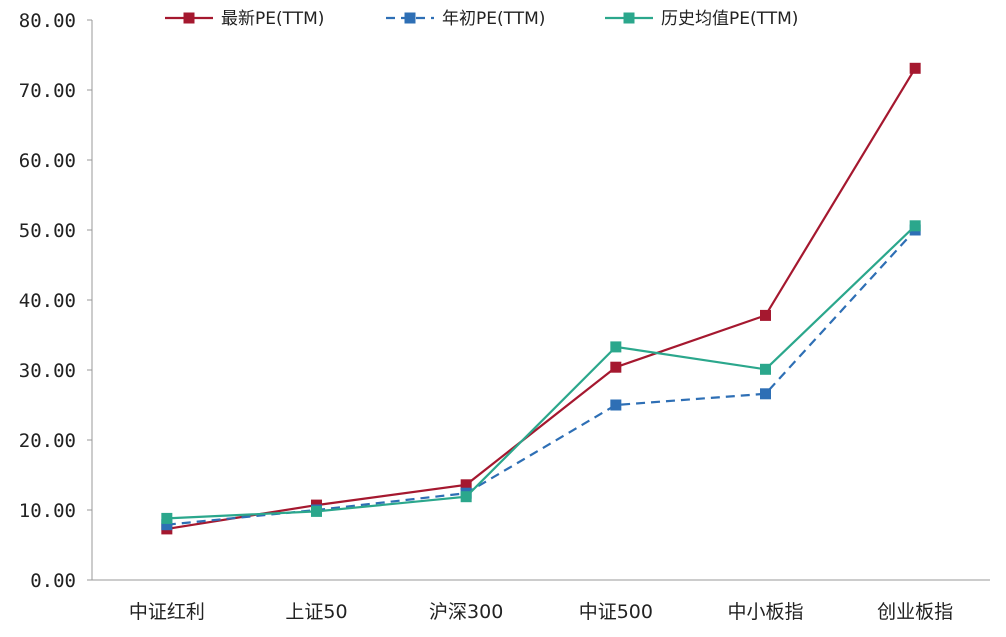  What do you see at coordinates (616, 612) in the screenshot?
I see `x-tick-label: 中证500` at bounding box center [616, 612].